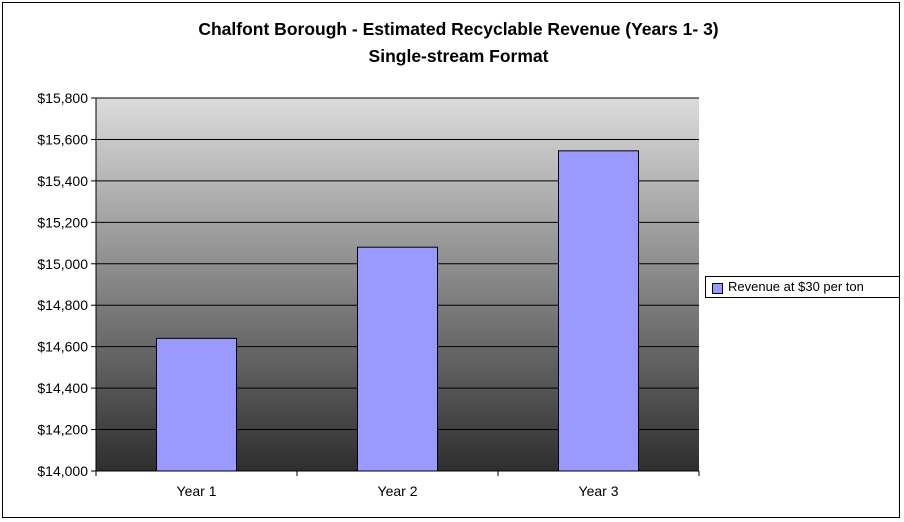  Describe the element at coordinates (62, 430) in the screenshot. I see `y-tick-label: $14,200` at that location.